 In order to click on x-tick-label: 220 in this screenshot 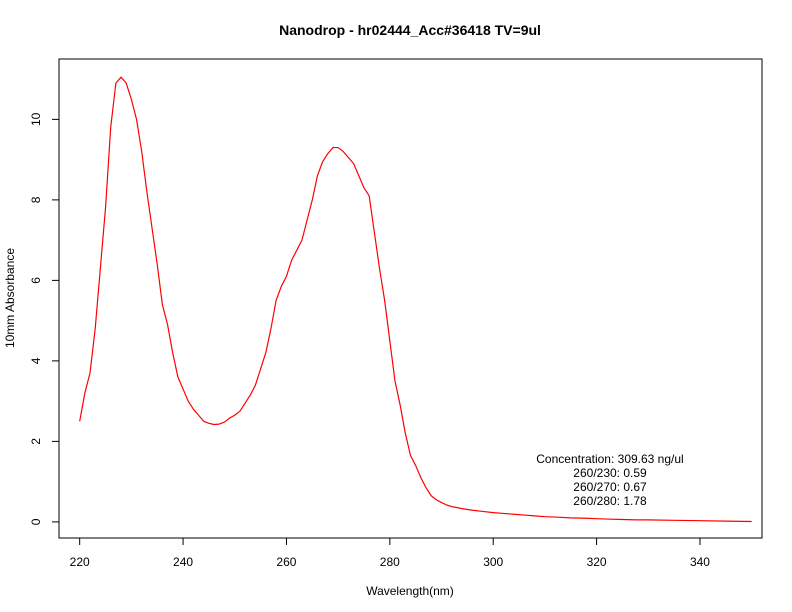, I will do `click(80, 562)`.